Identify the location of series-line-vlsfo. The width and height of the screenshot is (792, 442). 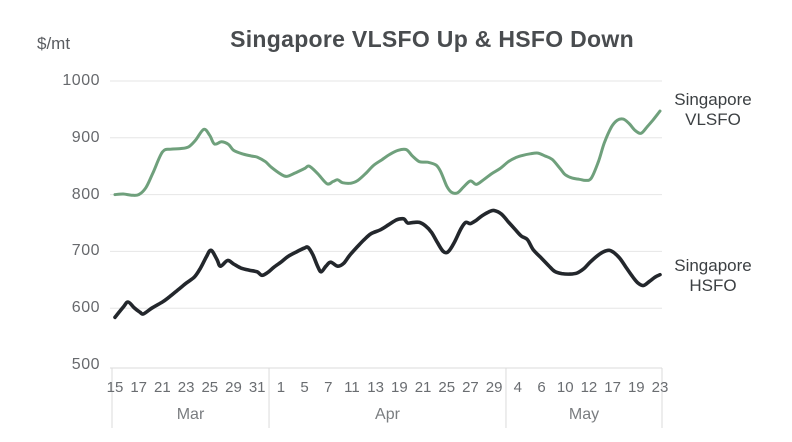
(387, 153).